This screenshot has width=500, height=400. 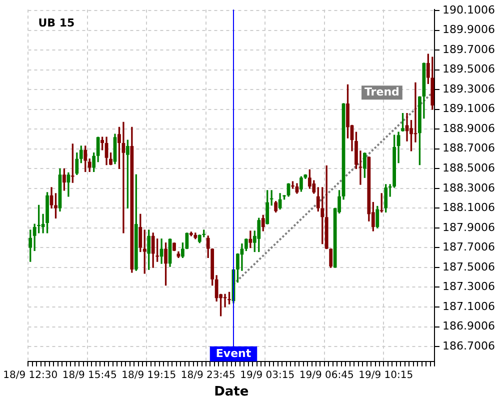 What do you see at coordinates (469, 267) in the screenshot?
I see `y-tick-label: 187.5006` at bounding box center [469, 267].